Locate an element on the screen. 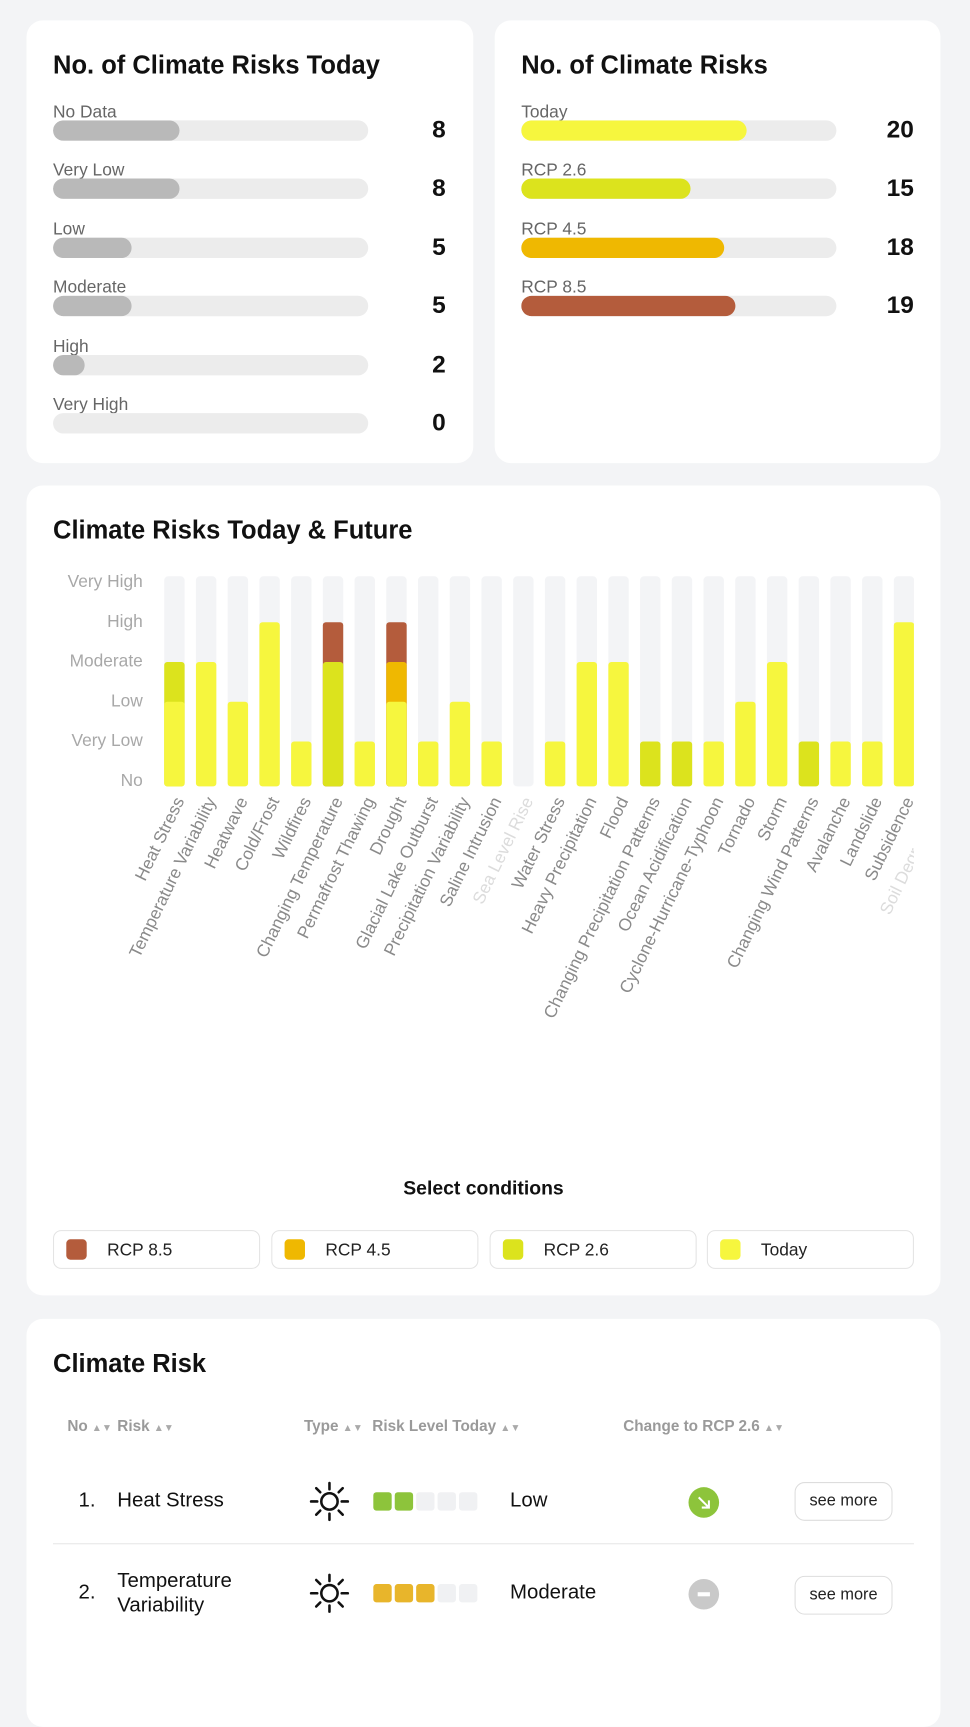 The height and width of the screenshot is (1727, 970). legend-button: RCP 2.6 is located at coordinates (593, 1249).